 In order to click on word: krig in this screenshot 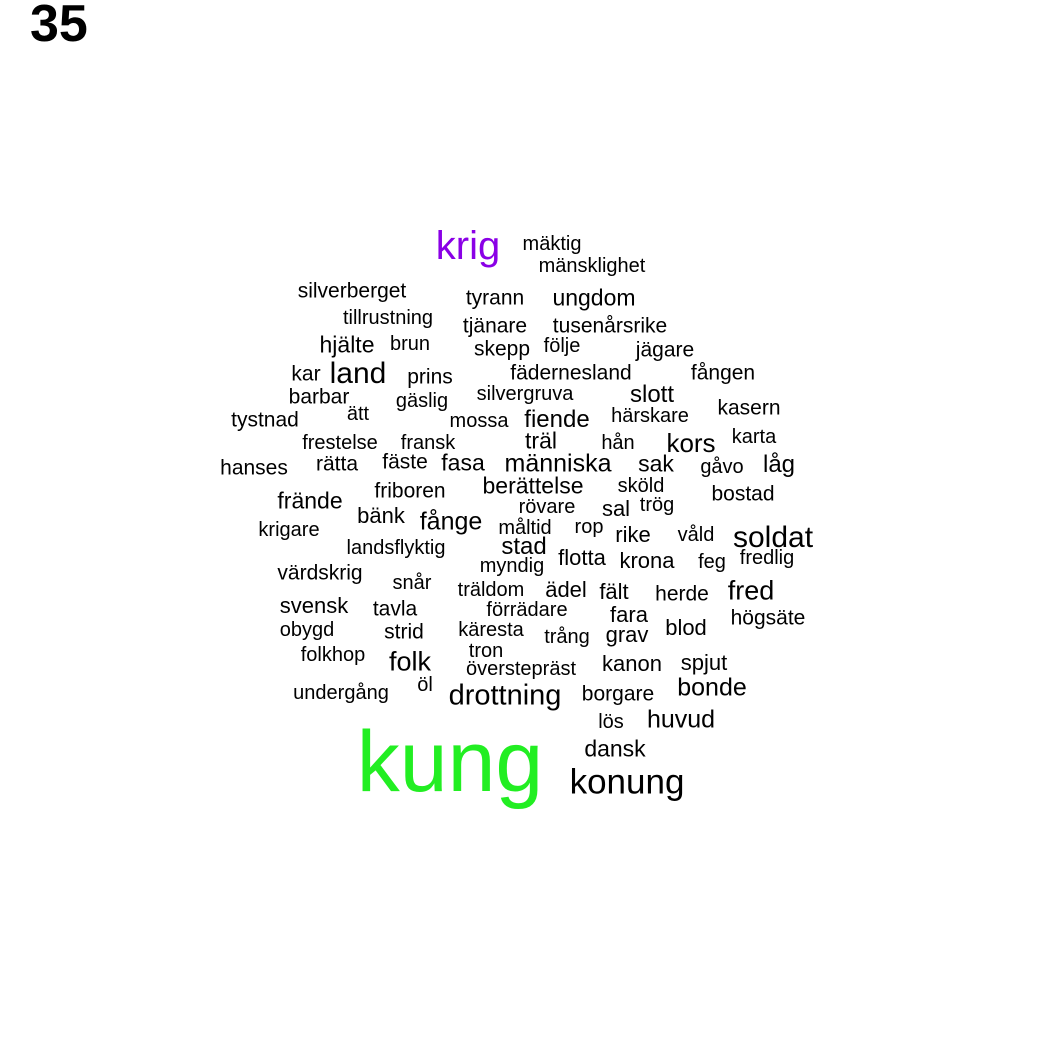, I will do `click(468, 246)`.